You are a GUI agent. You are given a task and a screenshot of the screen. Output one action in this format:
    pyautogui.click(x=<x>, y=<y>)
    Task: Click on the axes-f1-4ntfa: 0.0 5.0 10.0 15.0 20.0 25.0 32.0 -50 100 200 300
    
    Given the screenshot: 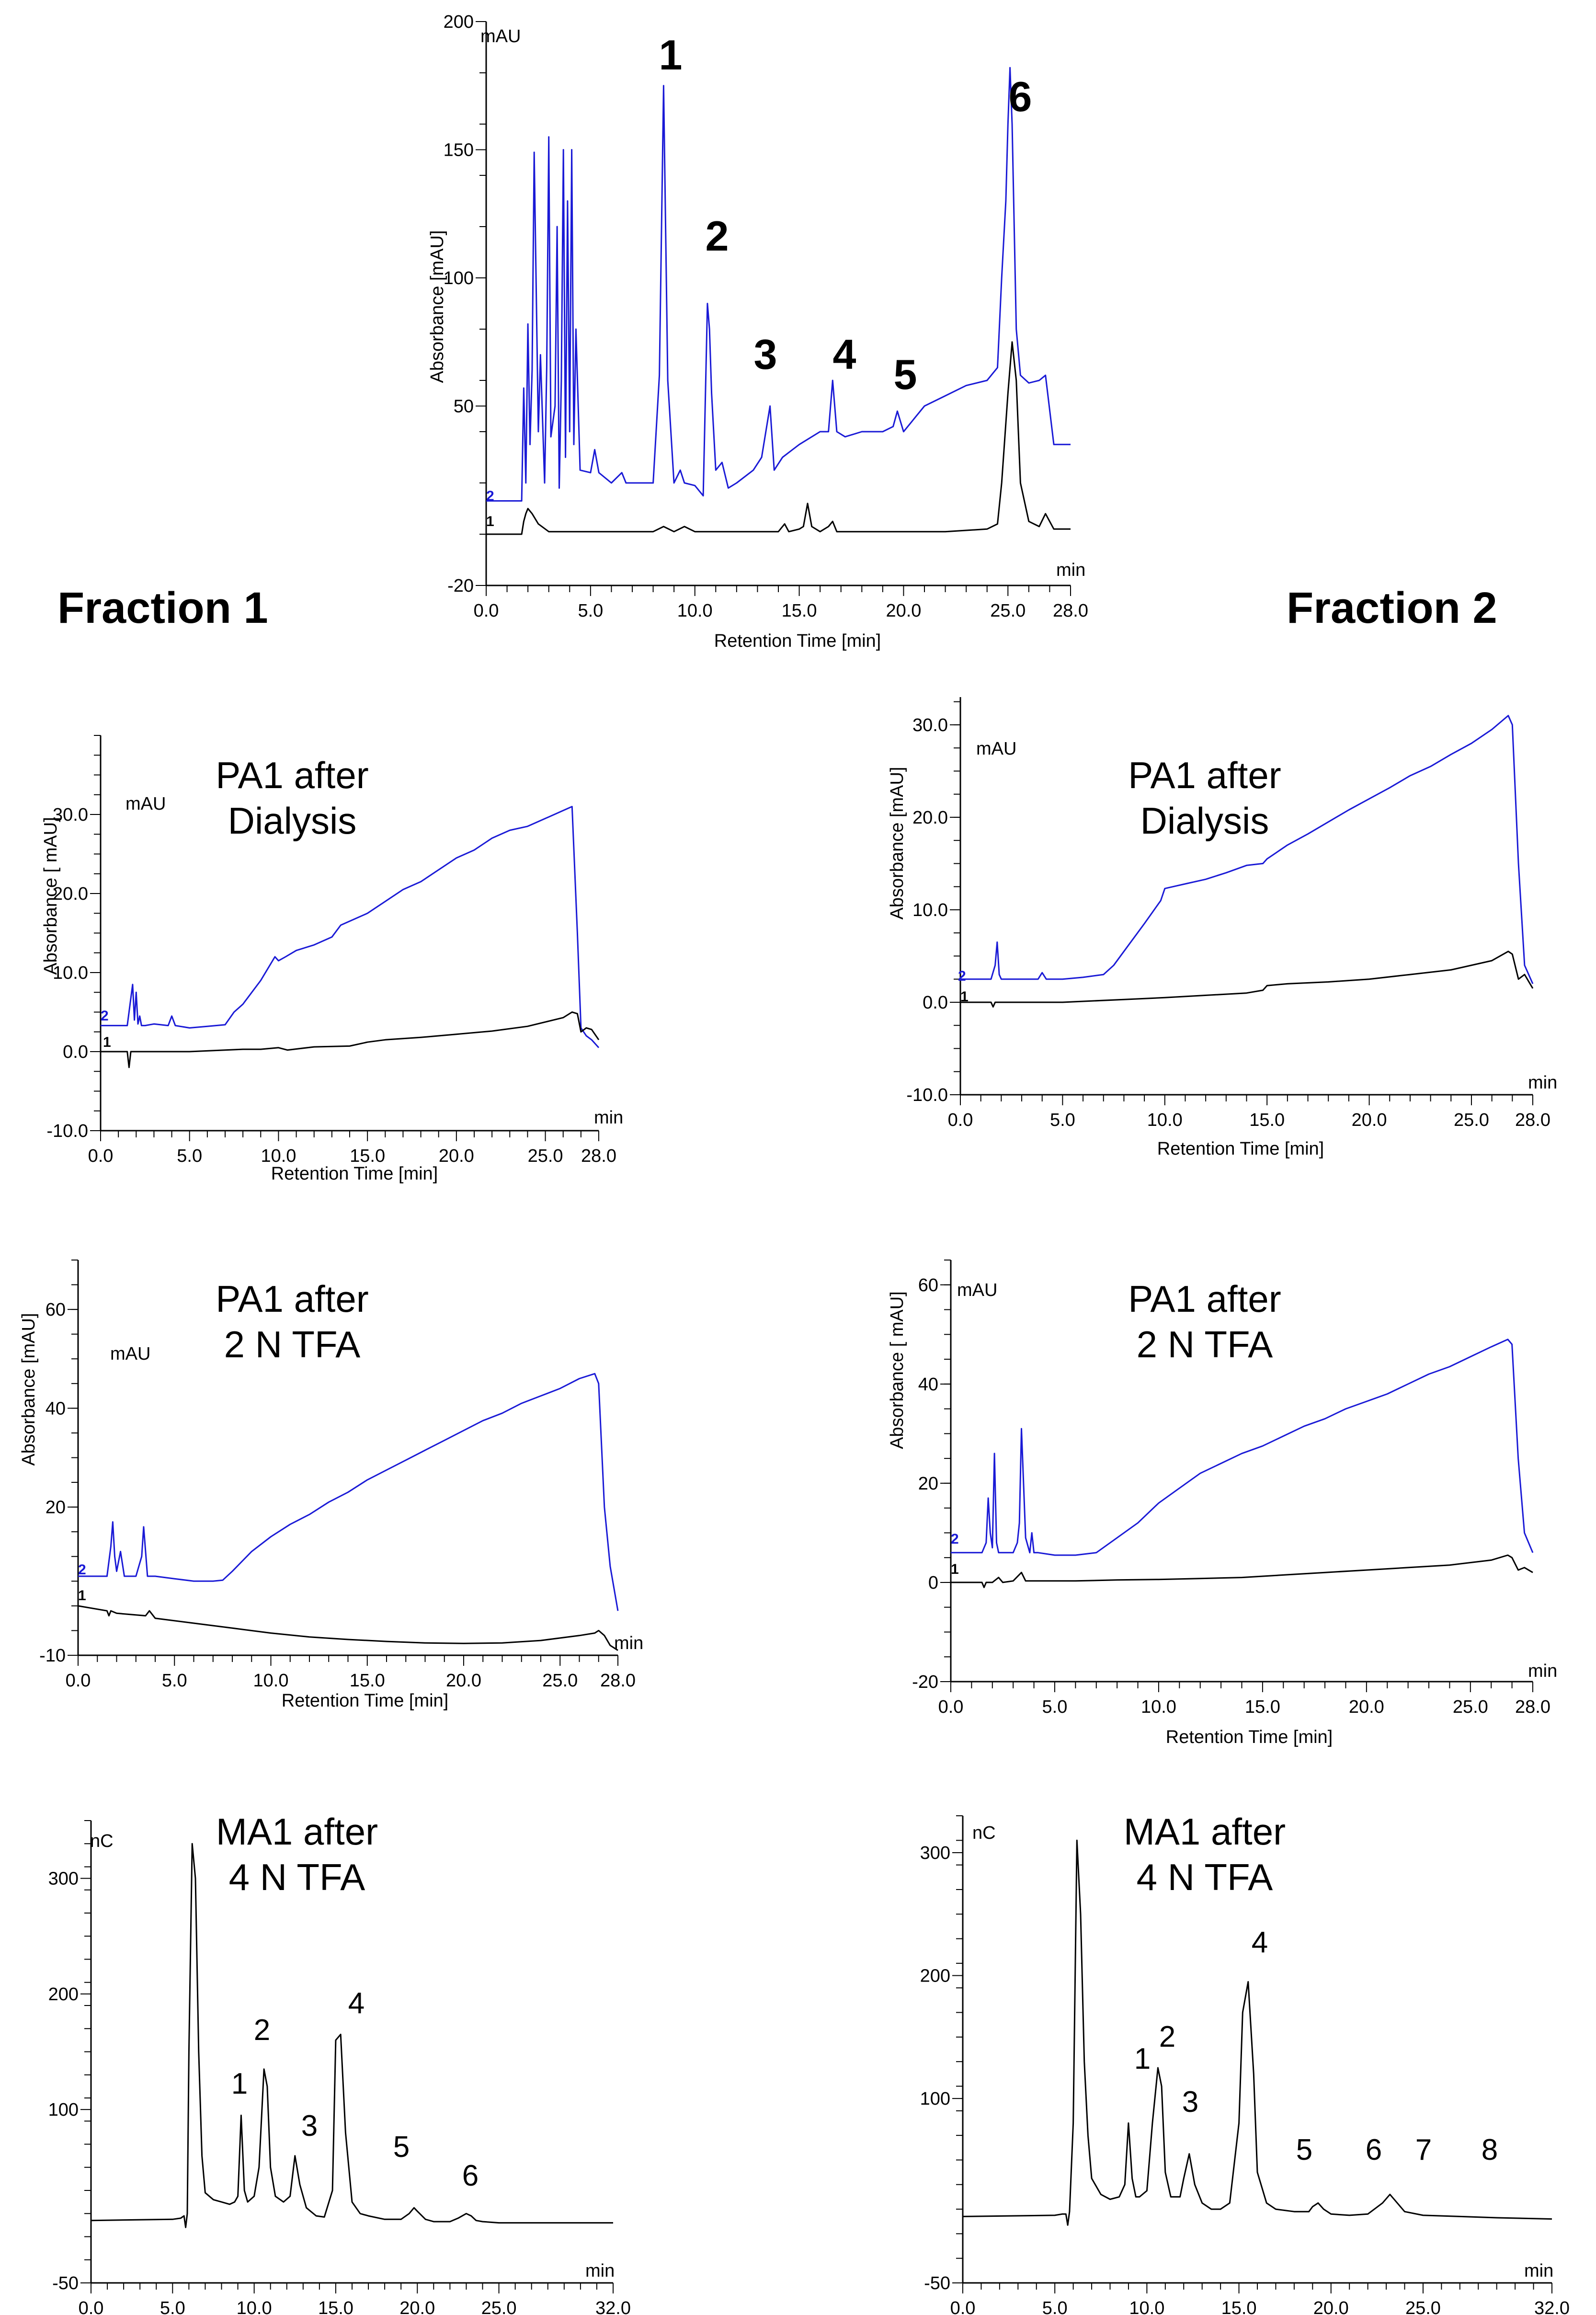 What is the action you would take?
    pyautogui.click(x=339, y=2067)
    